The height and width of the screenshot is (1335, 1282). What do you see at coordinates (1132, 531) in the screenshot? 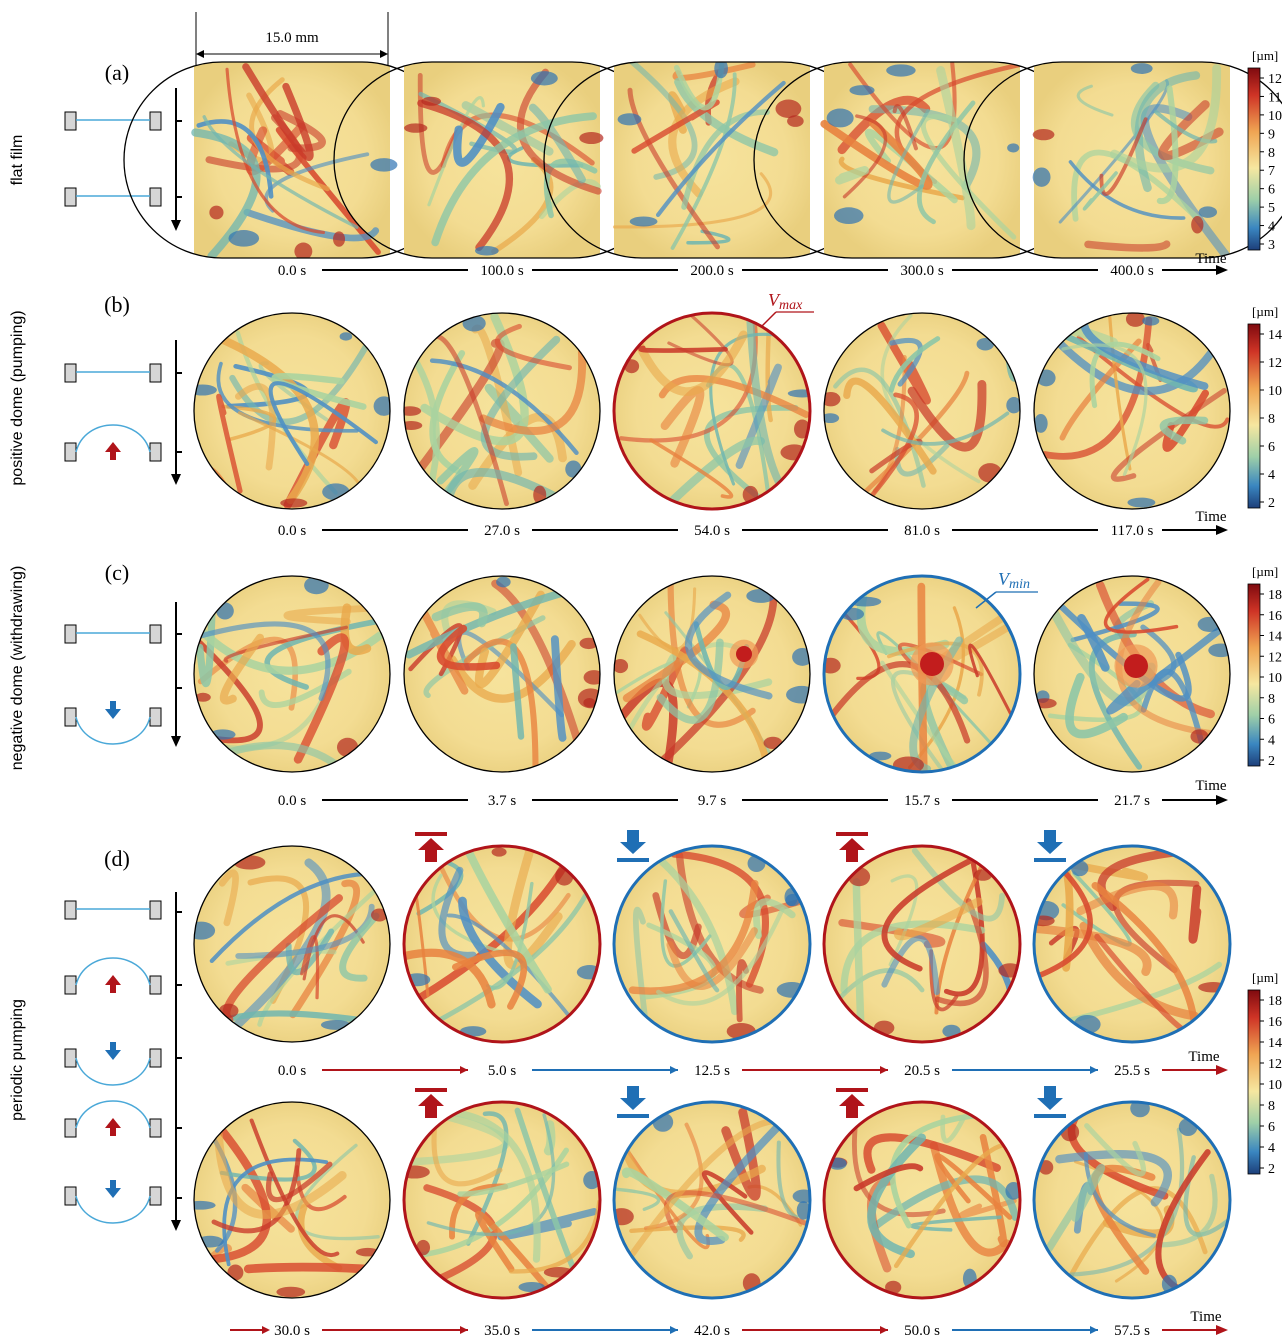
I see `time-label: 117.0 s` at bounding box center [1132, 531].